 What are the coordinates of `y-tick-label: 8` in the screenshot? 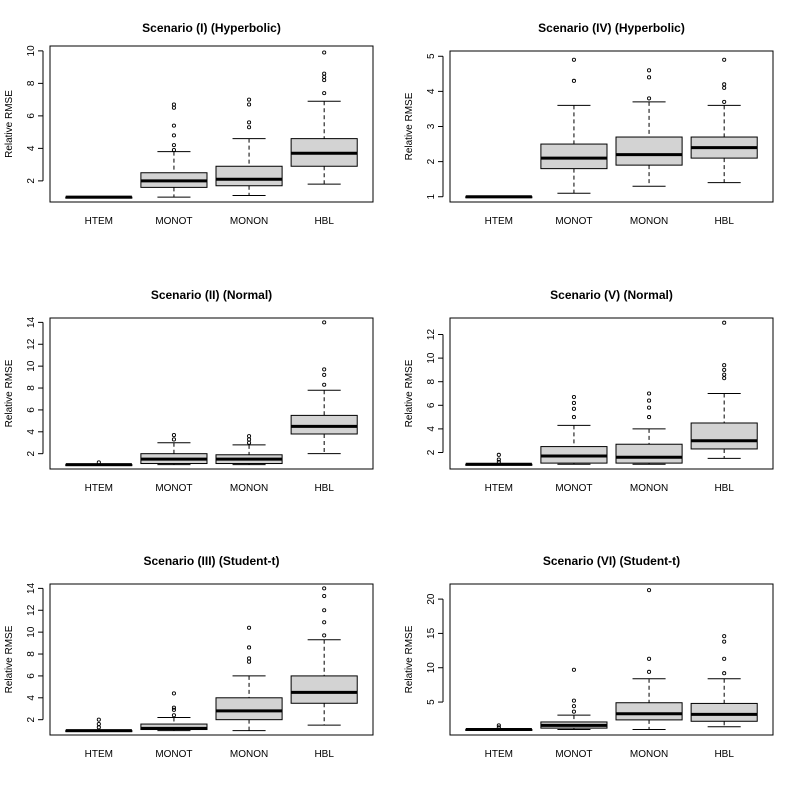 It's located at (31, 654).